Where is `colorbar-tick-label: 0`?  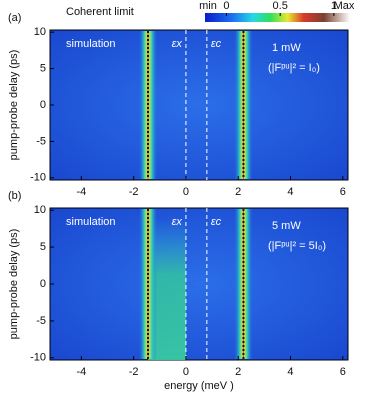
colorbar-tick-label: 0 is located at coordinates (226, 6).